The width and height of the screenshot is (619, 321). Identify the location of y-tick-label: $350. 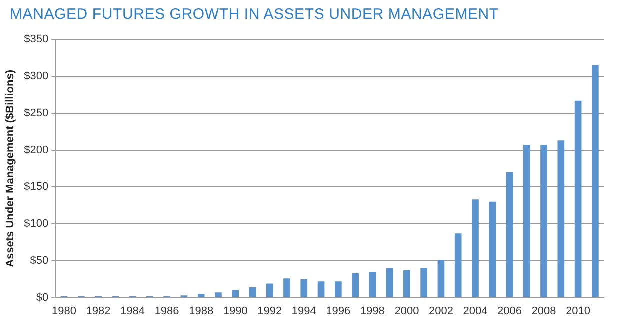
(36, 40).